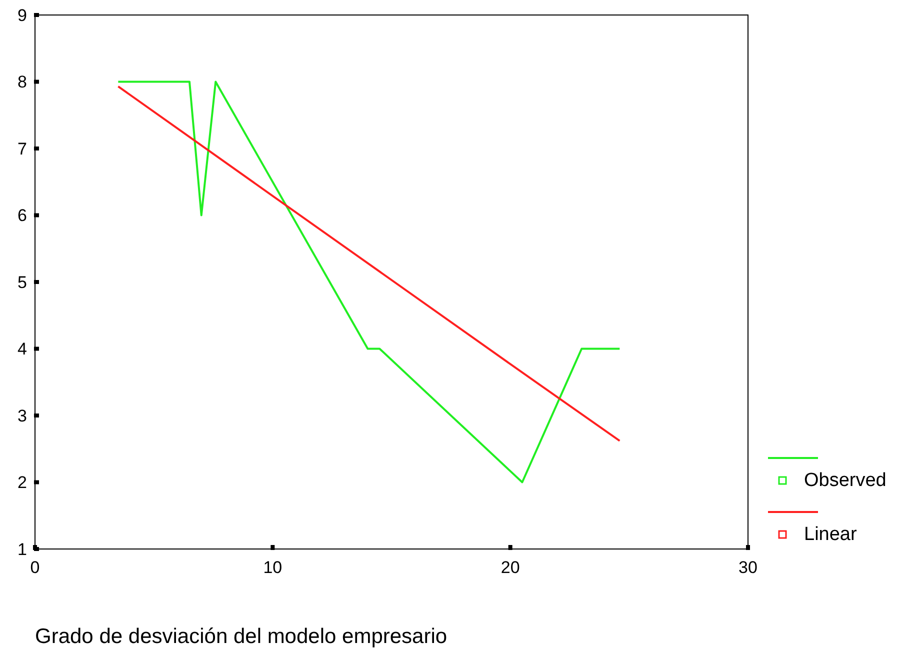 This screenshot has width=901, height=654. Describe the element at coordinates (22, 349) in the screenshot. I see `y-tick-label: 4` at that location.